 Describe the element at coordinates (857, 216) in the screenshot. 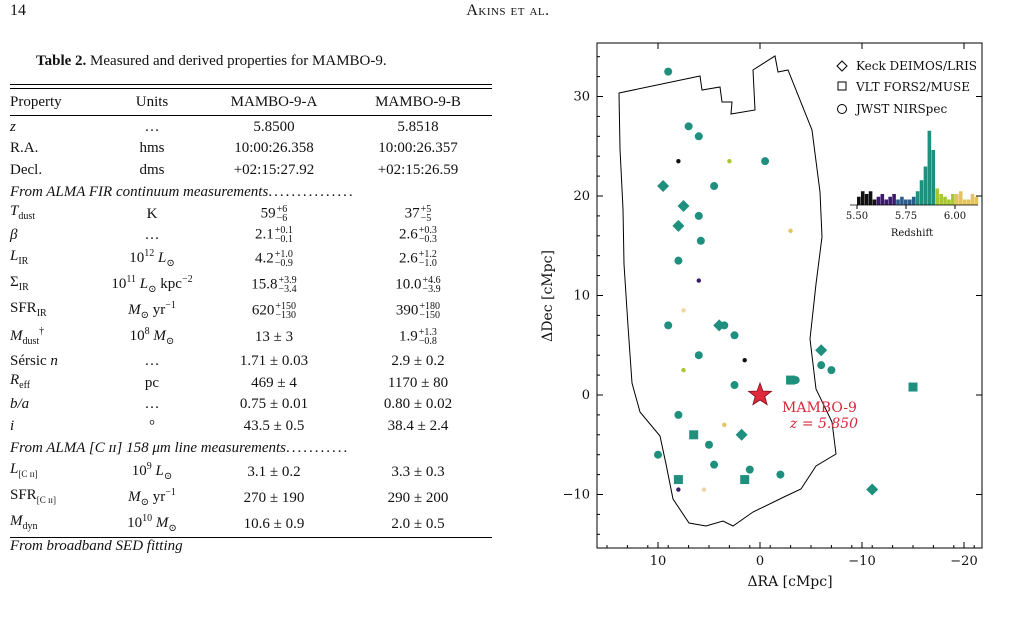

I see `inset-tick-label: 5.50` at that location.